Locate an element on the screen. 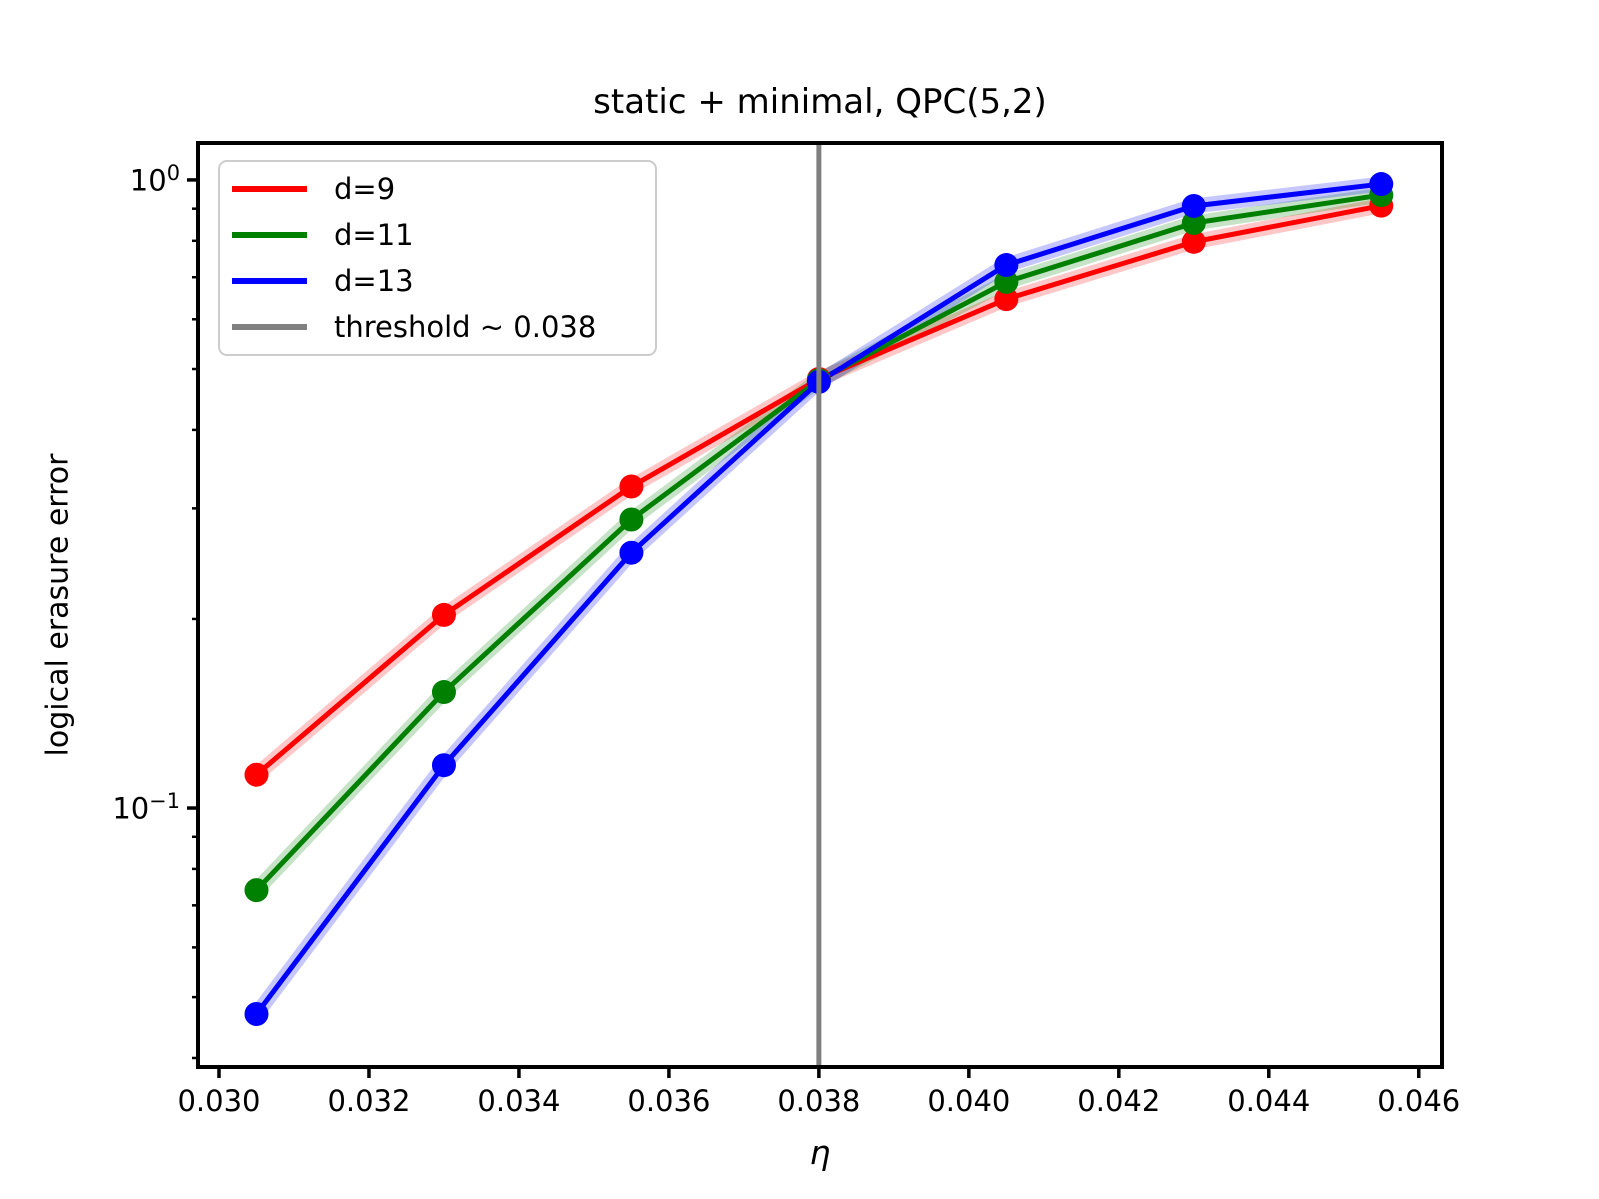 Image resolution: width=1599 pixels, height=1199 pixels. x-tick-label: 0.032 is located at coordinates (369, 1101).